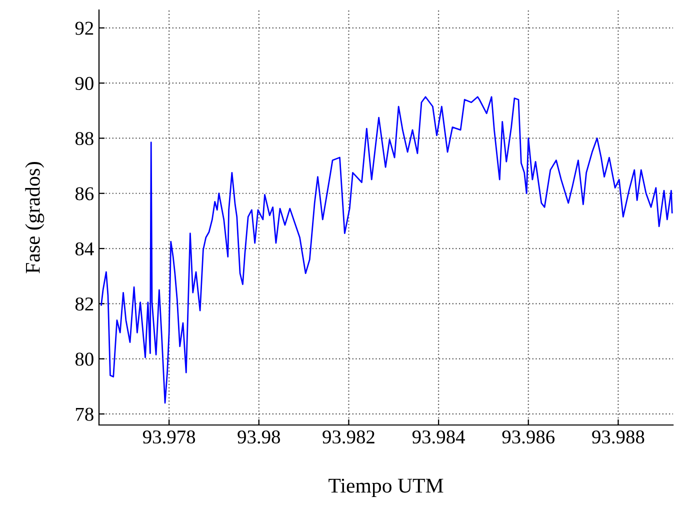 The width and height of the screenshot is (674, 506). I want to click on x-tick-label: 93.986, so click(528, 437).